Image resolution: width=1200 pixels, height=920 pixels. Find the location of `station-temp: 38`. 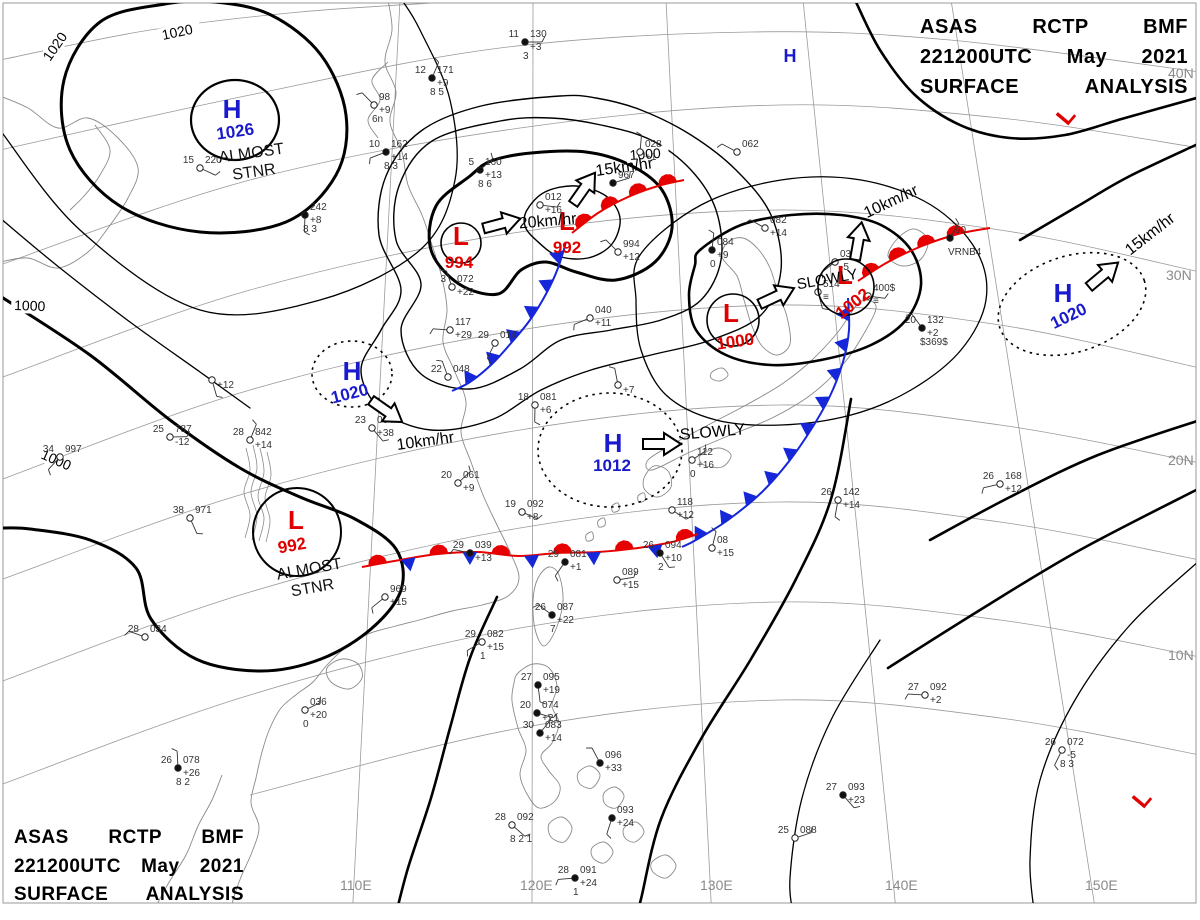

station-temp: 38 is located at coordinates (179, 510).